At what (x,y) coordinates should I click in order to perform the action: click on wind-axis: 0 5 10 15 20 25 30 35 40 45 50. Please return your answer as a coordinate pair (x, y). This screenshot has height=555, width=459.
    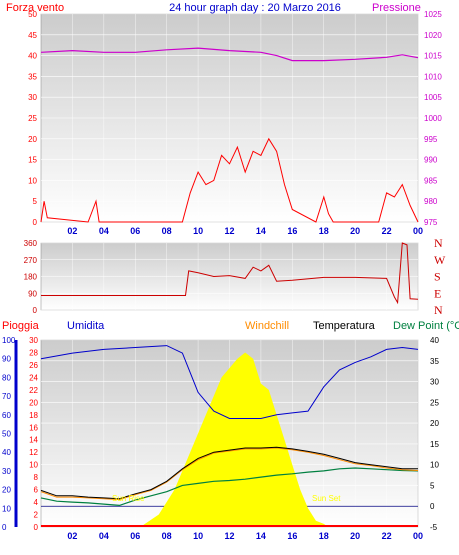
    Looking at the image, I should click on (32, 118).